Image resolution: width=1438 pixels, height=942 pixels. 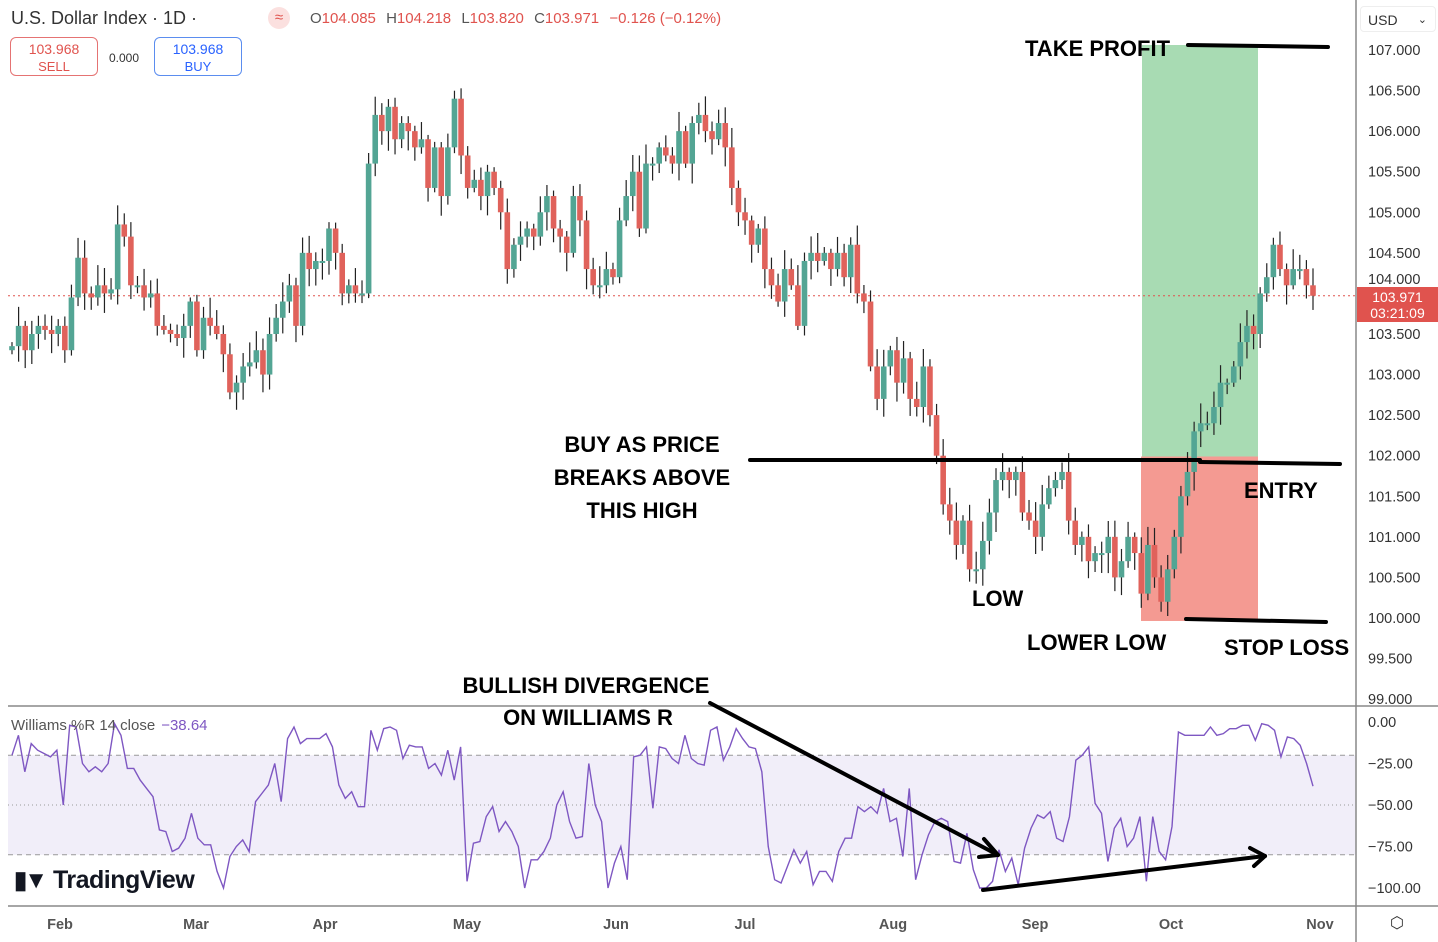 What do you see at coordinates (325, 925) in the screenshot?
I see `time-tick-label: Apr` at bounding box center [325, 925].